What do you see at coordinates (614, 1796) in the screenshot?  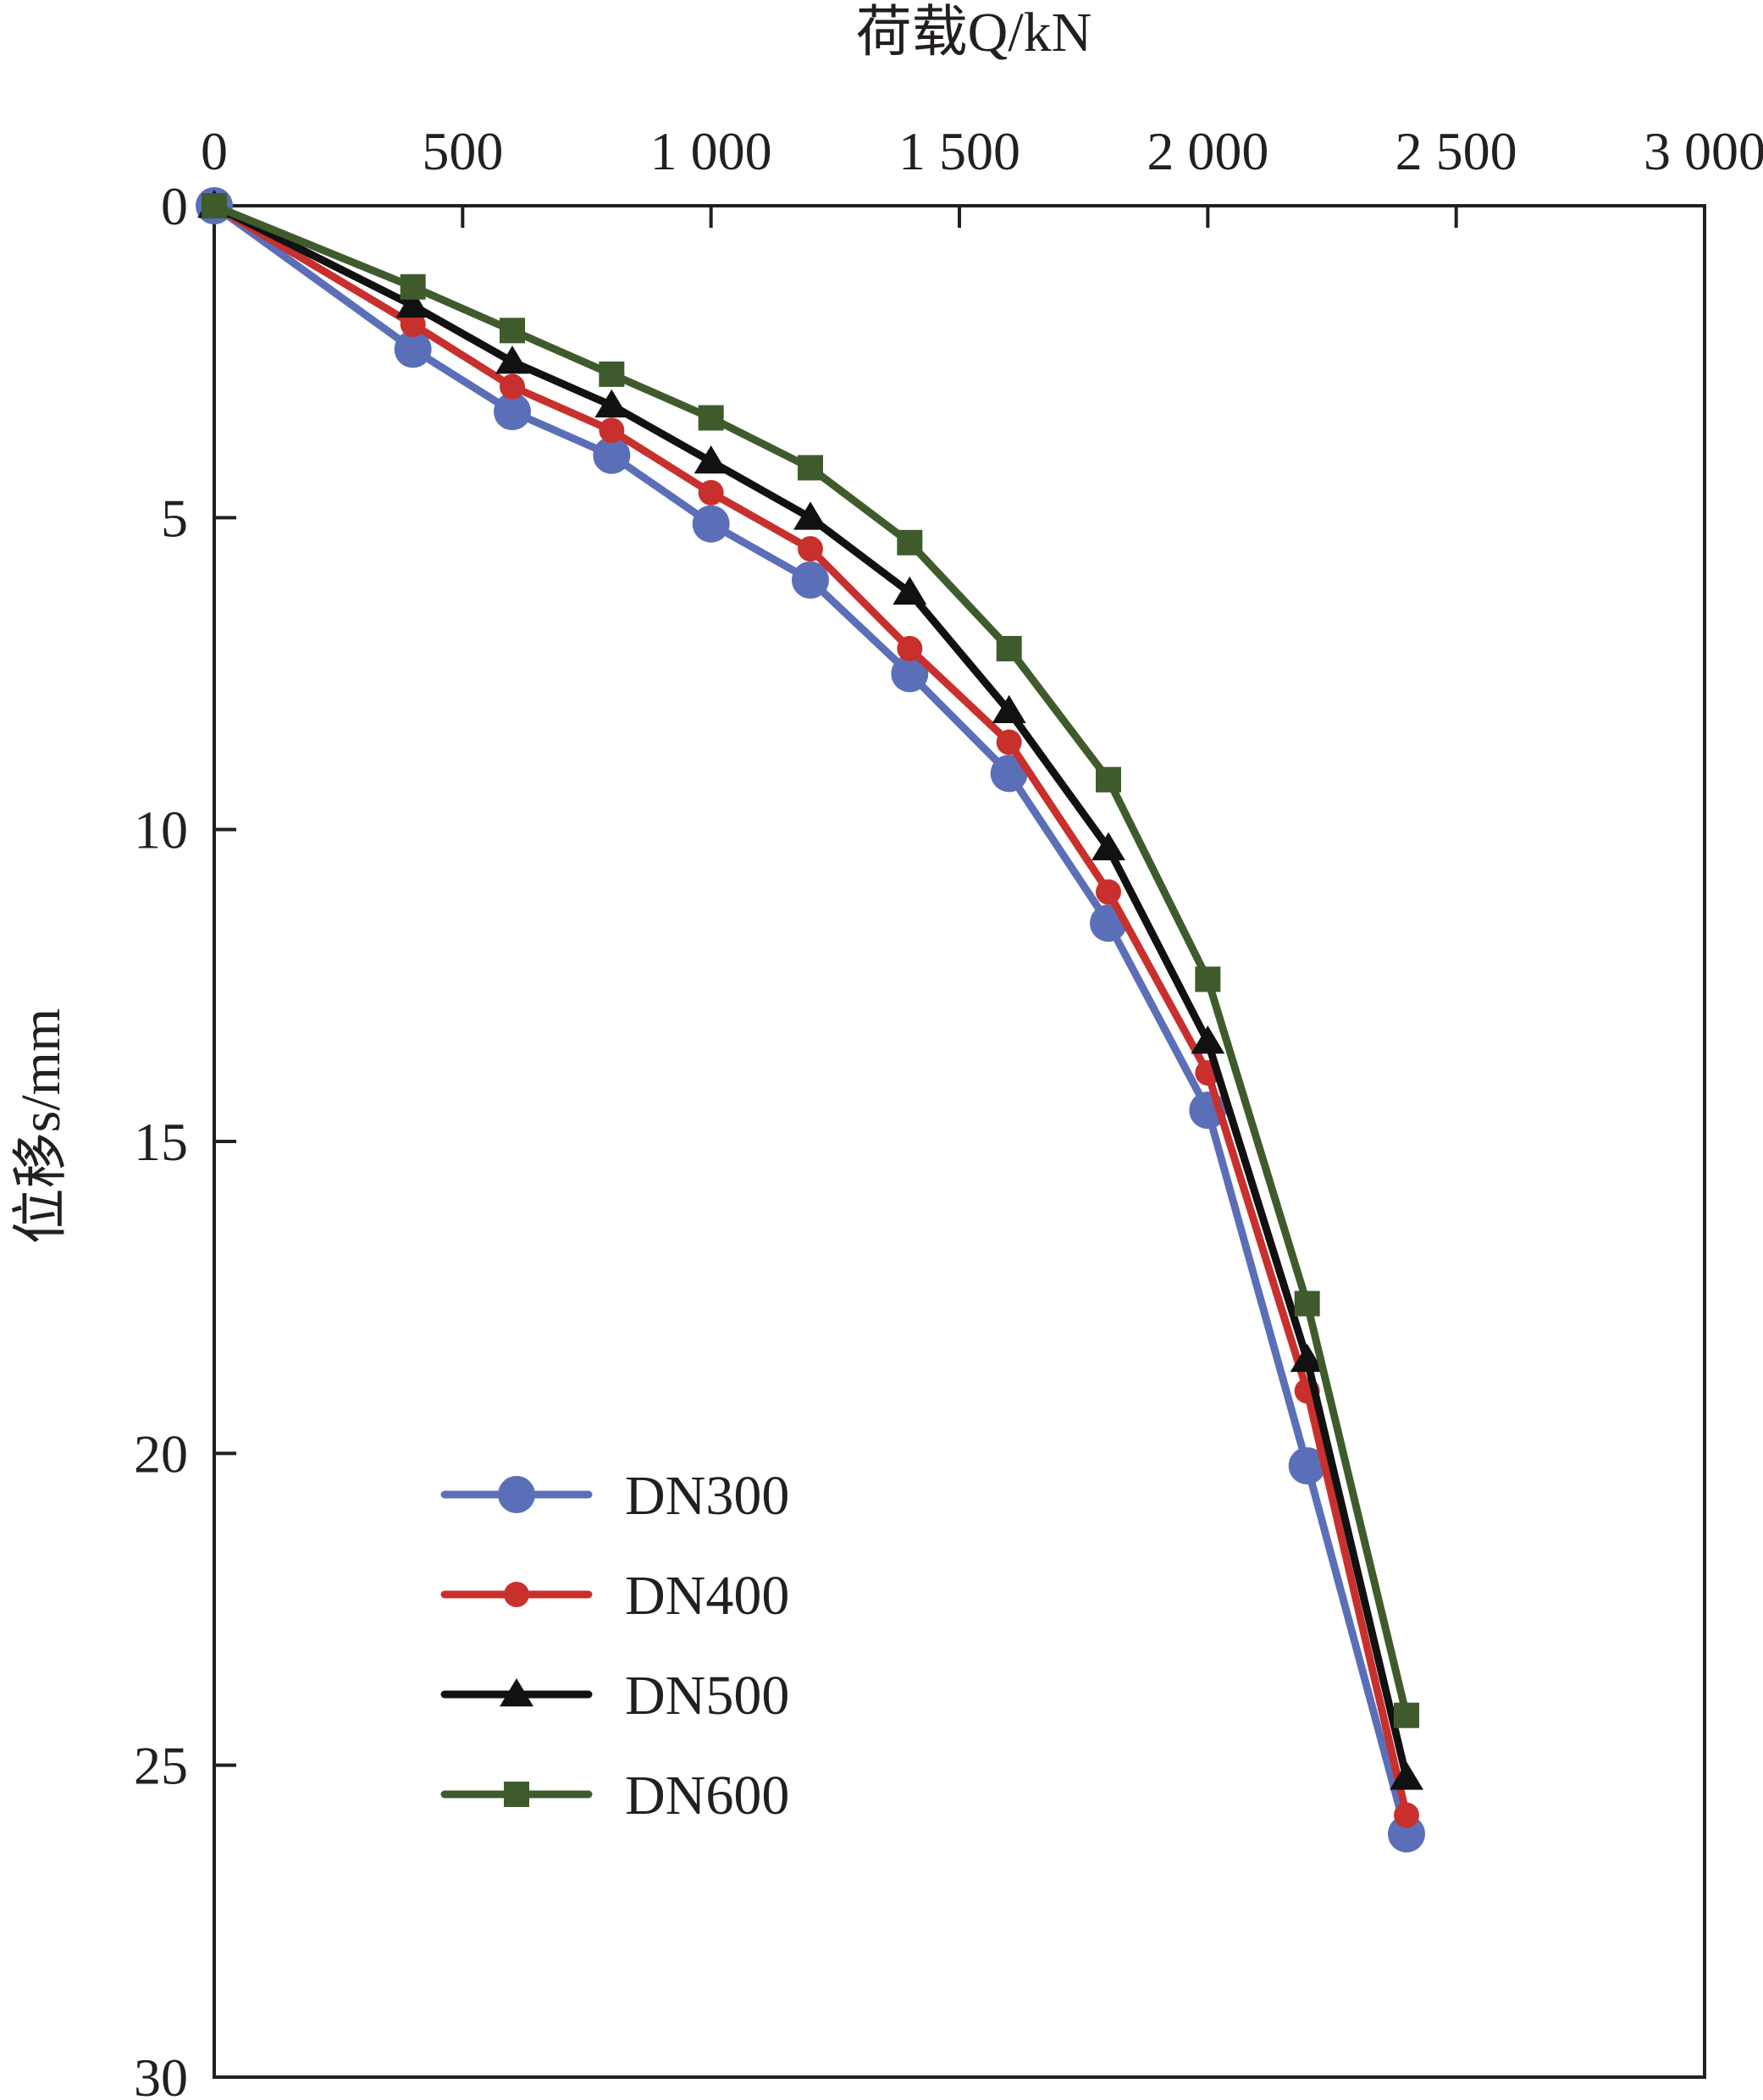 I see `legend-item-dn600: DN600` at bounding box center [614, 1796].